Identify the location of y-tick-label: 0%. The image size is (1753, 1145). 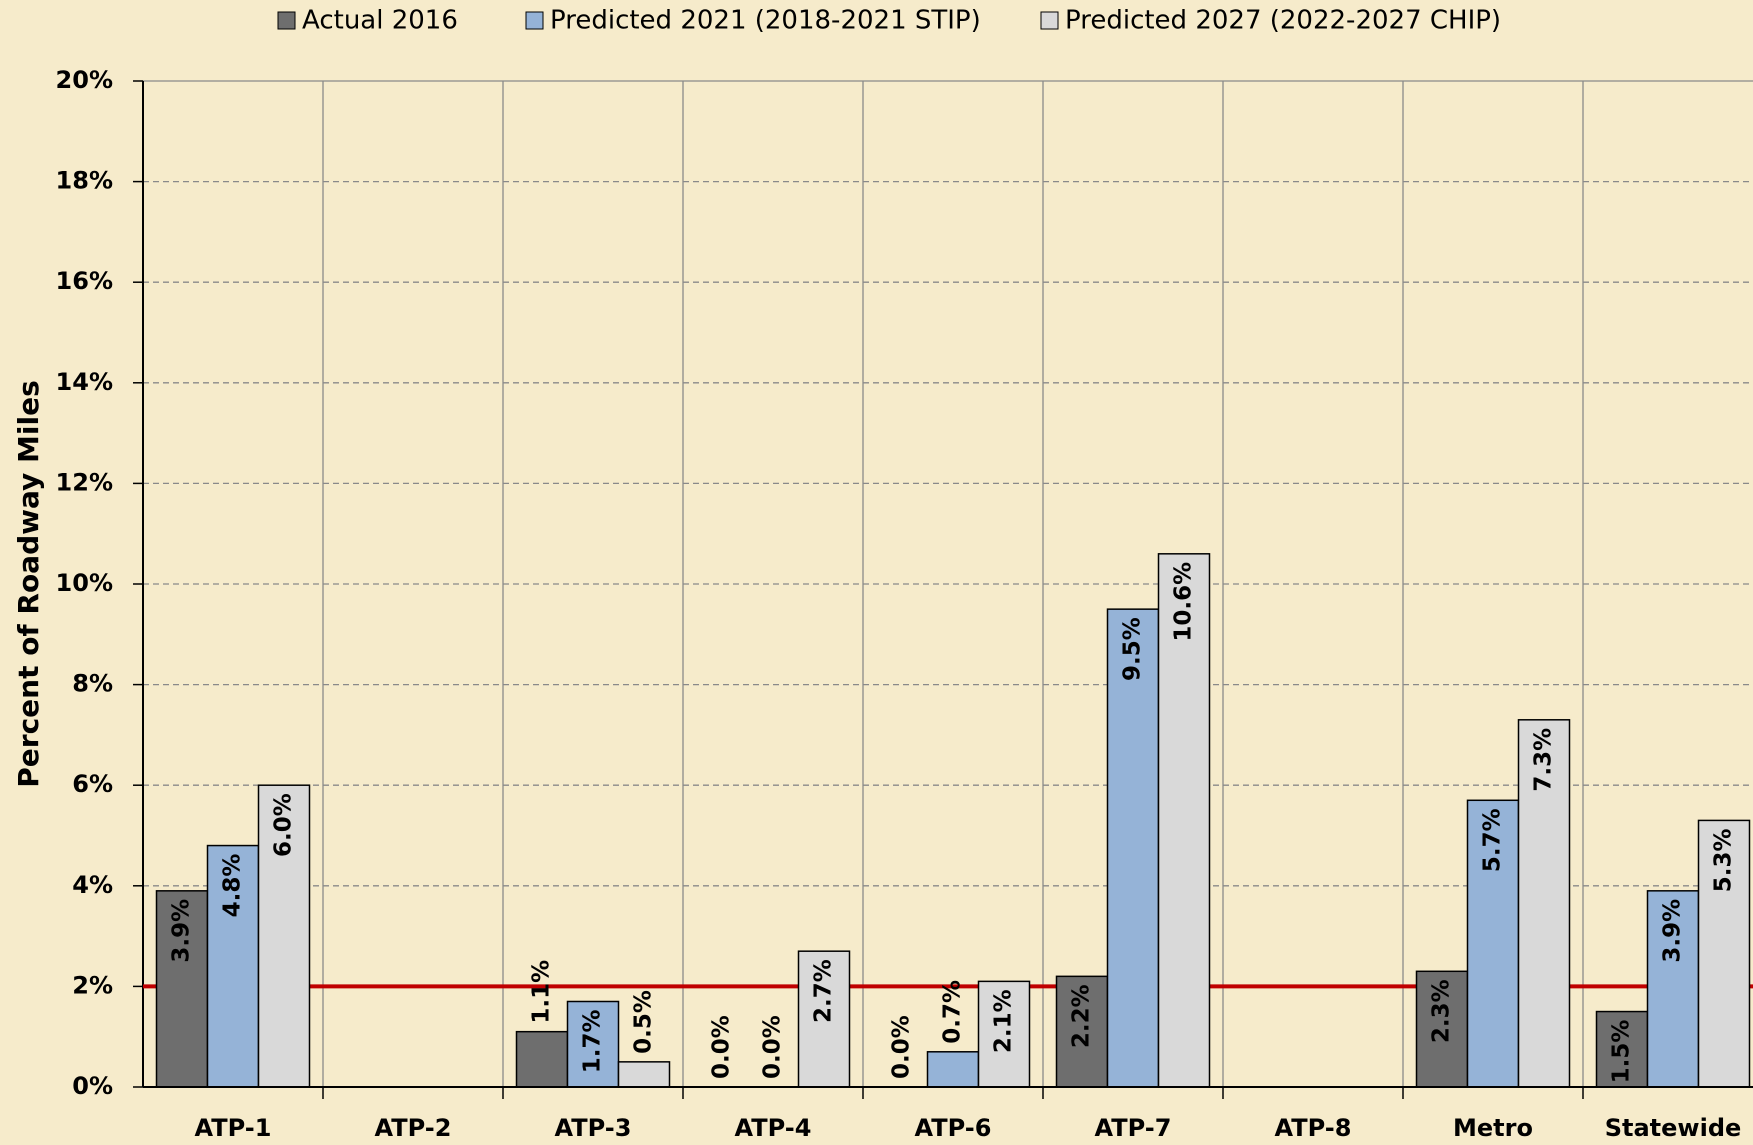
(92, 1086).